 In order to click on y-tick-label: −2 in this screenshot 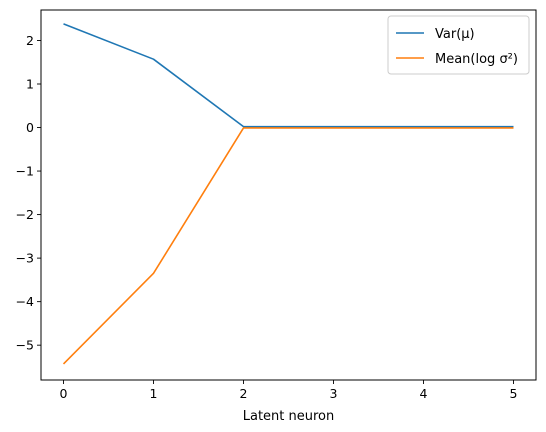, I will do `click(25, 214)`.